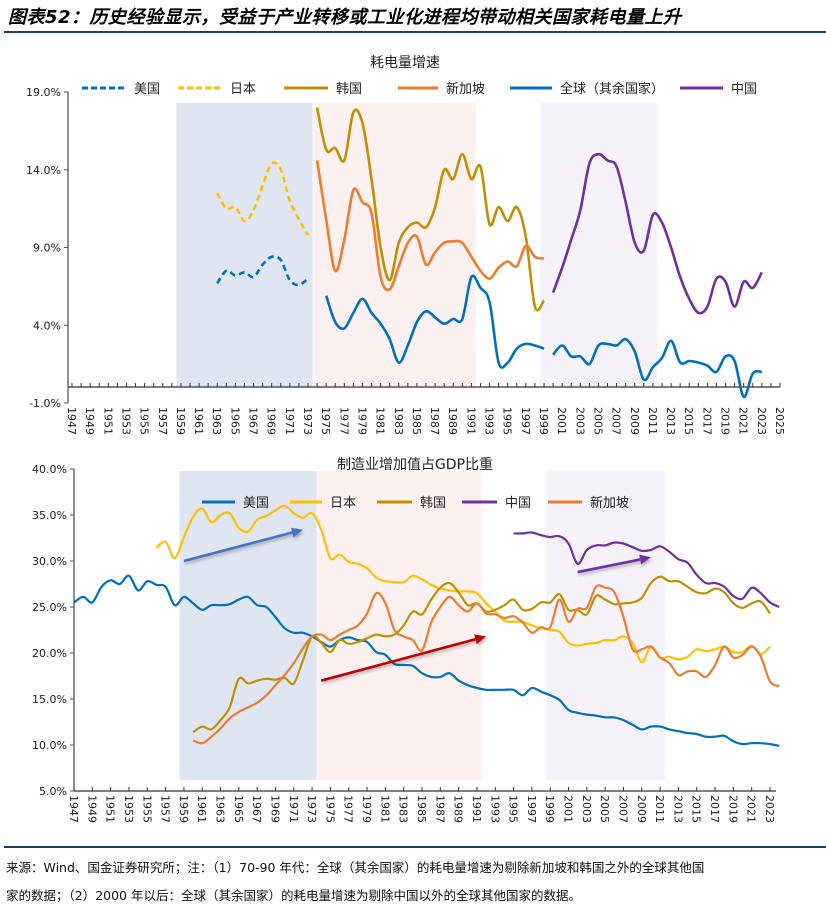  What do you see at coordinates (415, 465) in the screenshot?
I see `chart-title: 制造业增加值占GDP比重` at bounding box center [415, 465].